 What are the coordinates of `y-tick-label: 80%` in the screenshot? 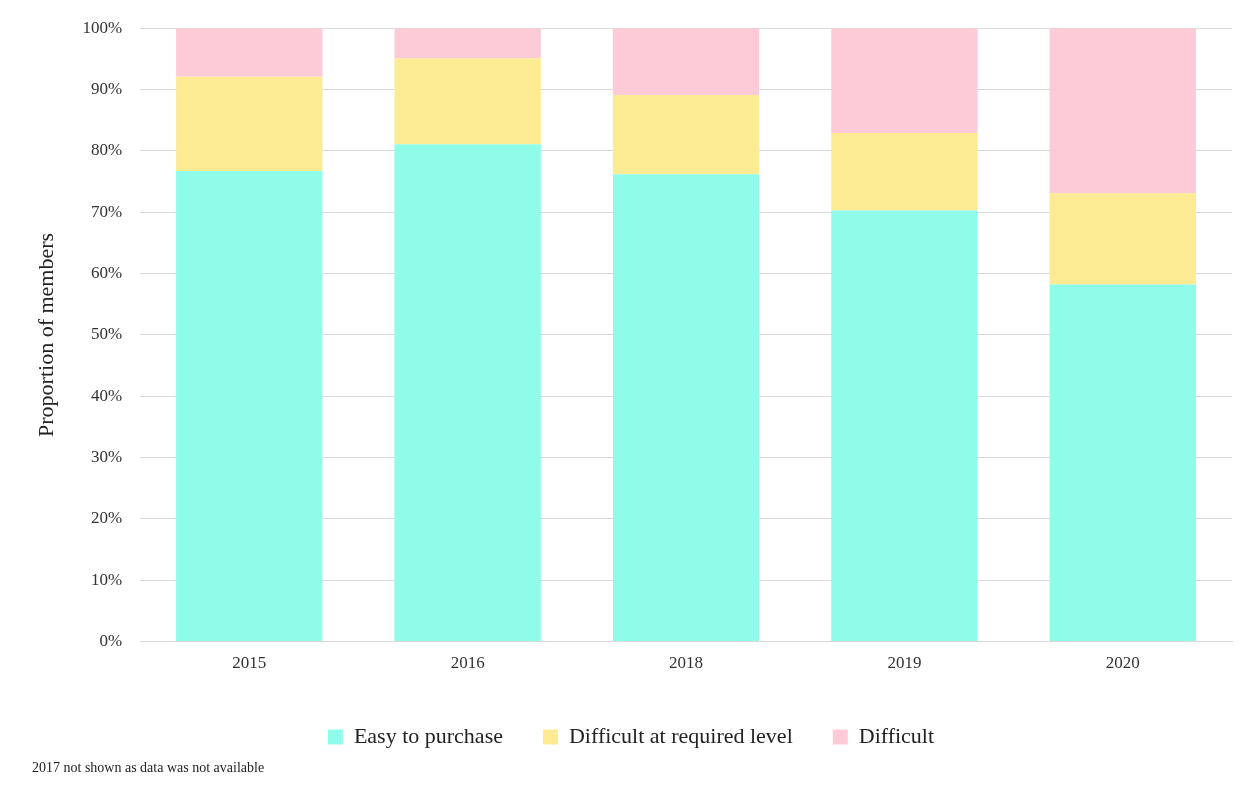 It's located at (106, 150).